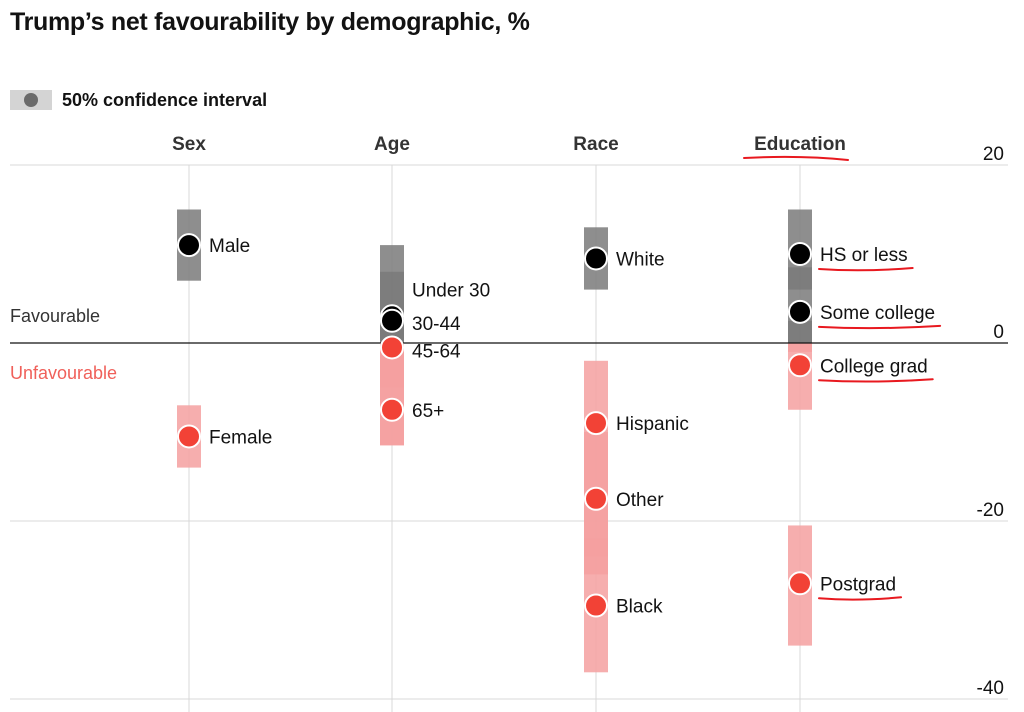 Image resolution: width=1024 pixels, height=712 pixels. I want to click on data-label: HS or less, so click(864, 255).